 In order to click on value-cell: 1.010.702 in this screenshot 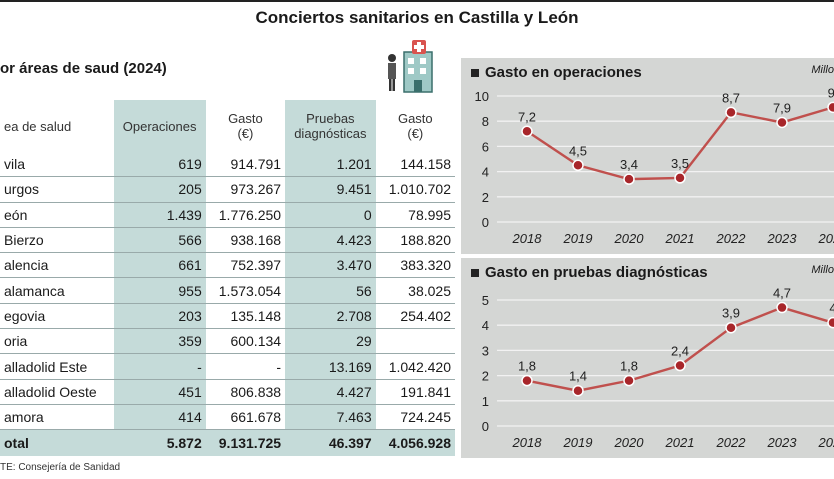, I will do `click(415, 189)`.